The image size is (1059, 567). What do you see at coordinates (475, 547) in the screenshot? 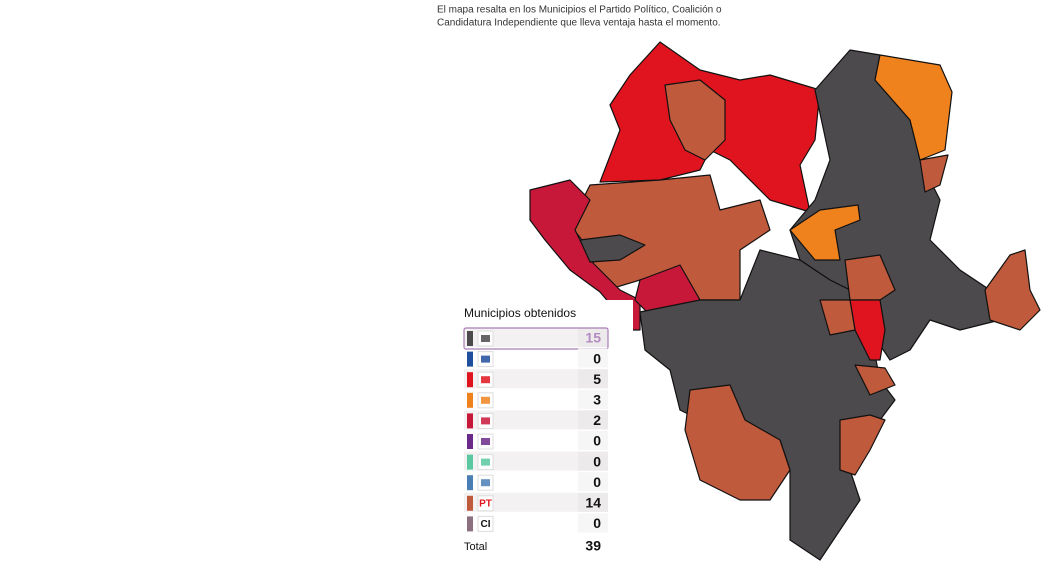
I see `total-label: Total` at bounding box center [475, 547].